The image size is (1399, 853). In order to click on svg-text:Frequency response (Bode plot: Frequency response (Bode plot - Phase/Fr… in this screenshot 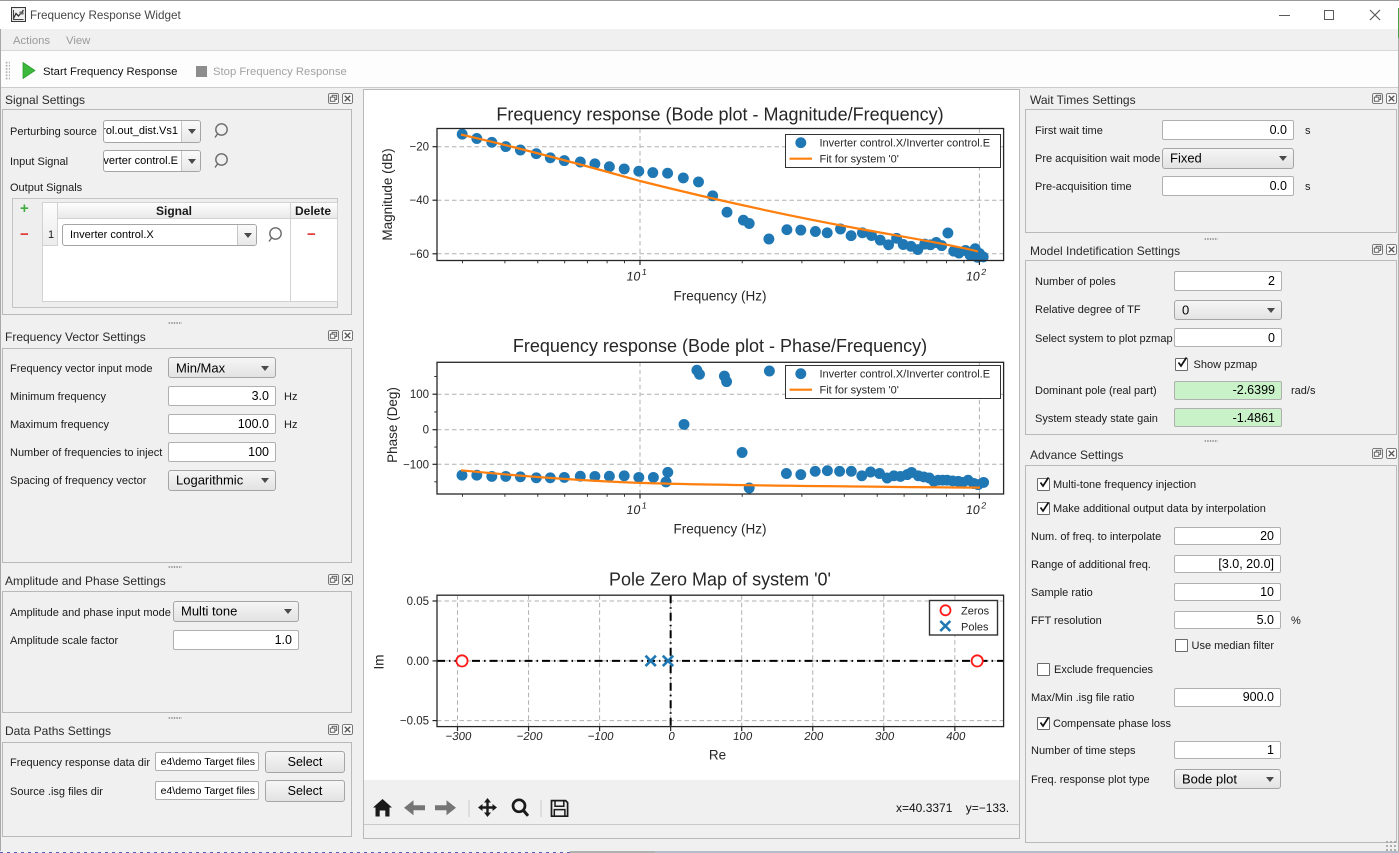, I will do `click(720, 346)`.